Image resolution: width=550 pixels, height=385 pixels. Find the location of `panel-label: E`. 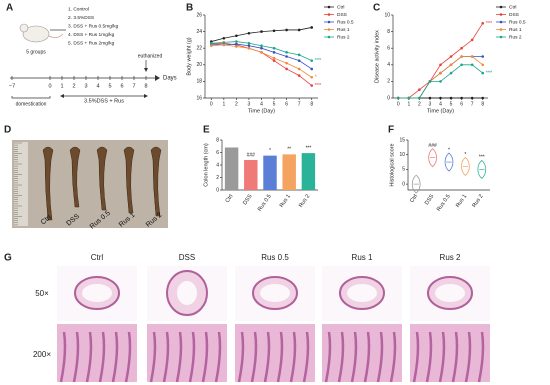

panel-label: E is located at coordinates (206, 130).